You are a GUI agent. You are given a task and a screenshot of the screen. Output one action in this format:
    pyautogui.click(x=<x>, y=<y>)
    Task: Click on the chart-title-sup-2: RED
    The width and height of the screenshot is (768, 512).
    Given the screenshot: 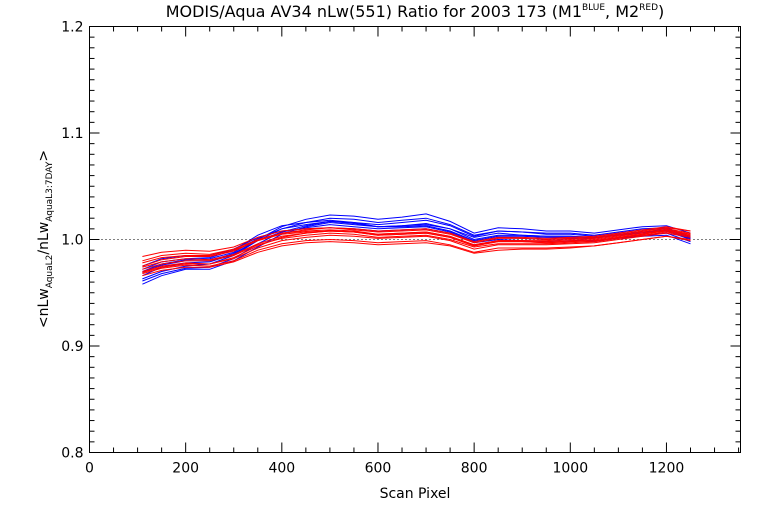 What is the action you would take?
    pyautogui.click(x=648, y=8)
    